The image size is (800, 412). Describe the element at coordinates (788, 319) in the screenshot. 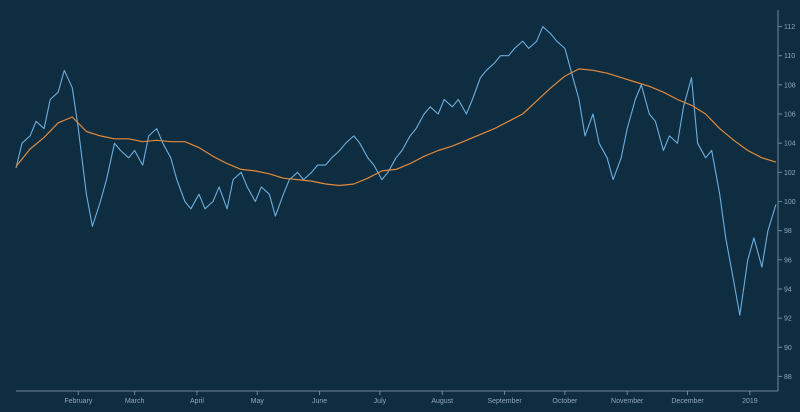

I see `y-tick-label: 92` at that location.